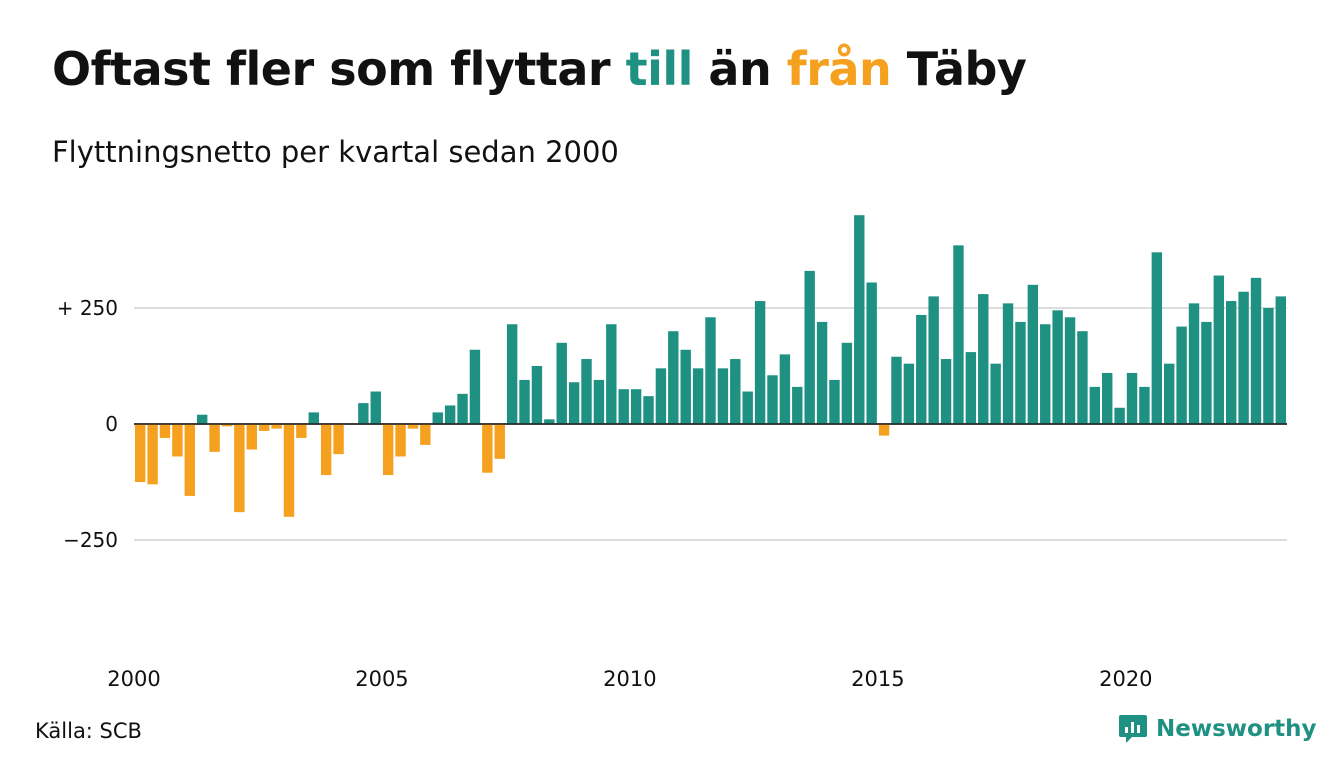 The width and height of the screenshot is (1340, 780). Describe the element at coordinates (739, 69) in the screenshot. I see `title-middle: än` at that location.